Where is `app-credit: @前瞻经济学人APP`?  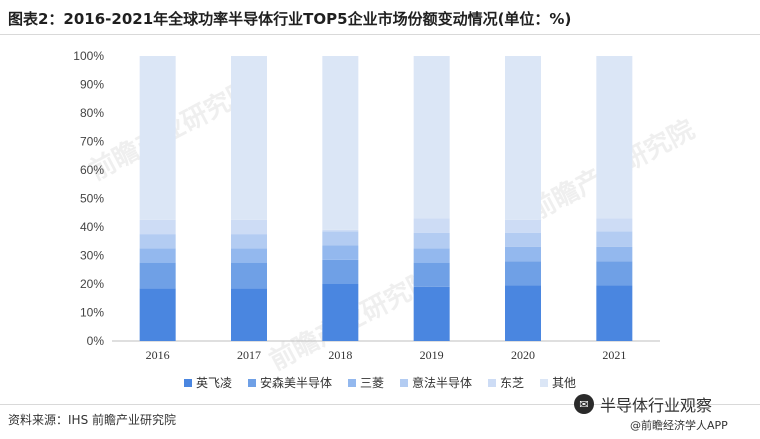
app-credit: @前瞻经济学人APP is located at coordinates (679, 425).